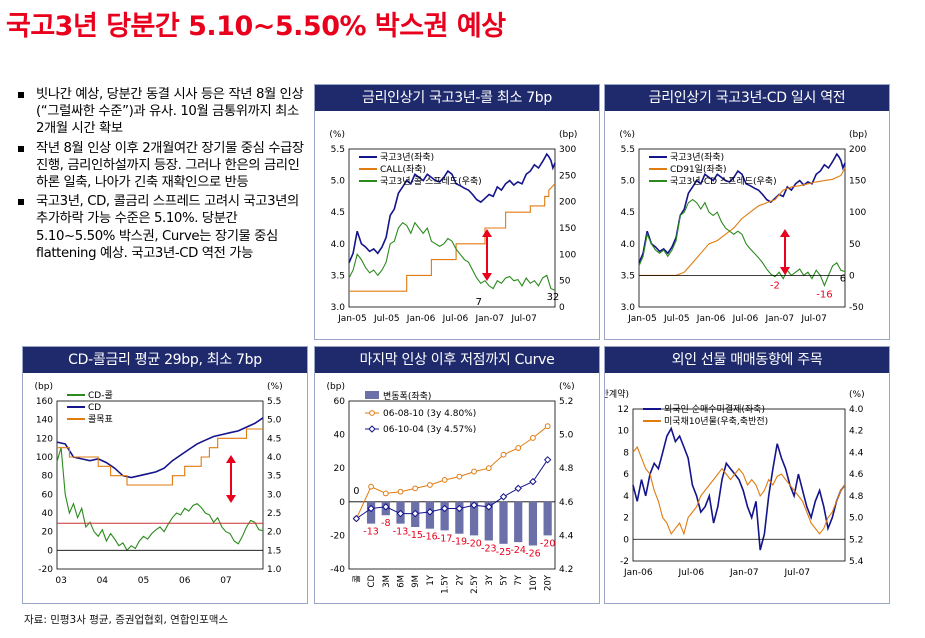 The height and width of the screenshot is (638, 925). Describe the element at coordinates (523, 319) in the screenshot. I see `x-tick-label: Jul-07` at that location.